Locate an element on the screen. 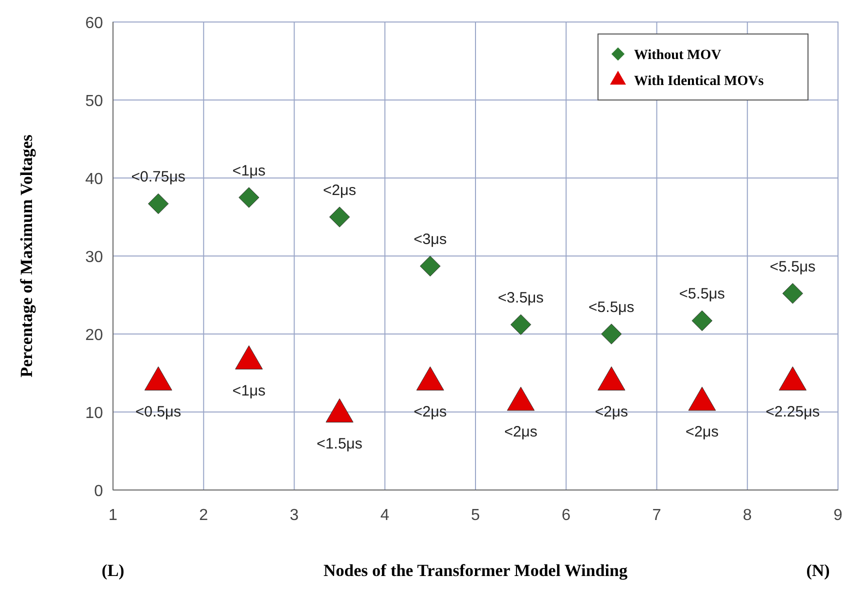 This screenshot has width=858, height=594. data-label: <3.5μs is located at coordinates (521, 298).